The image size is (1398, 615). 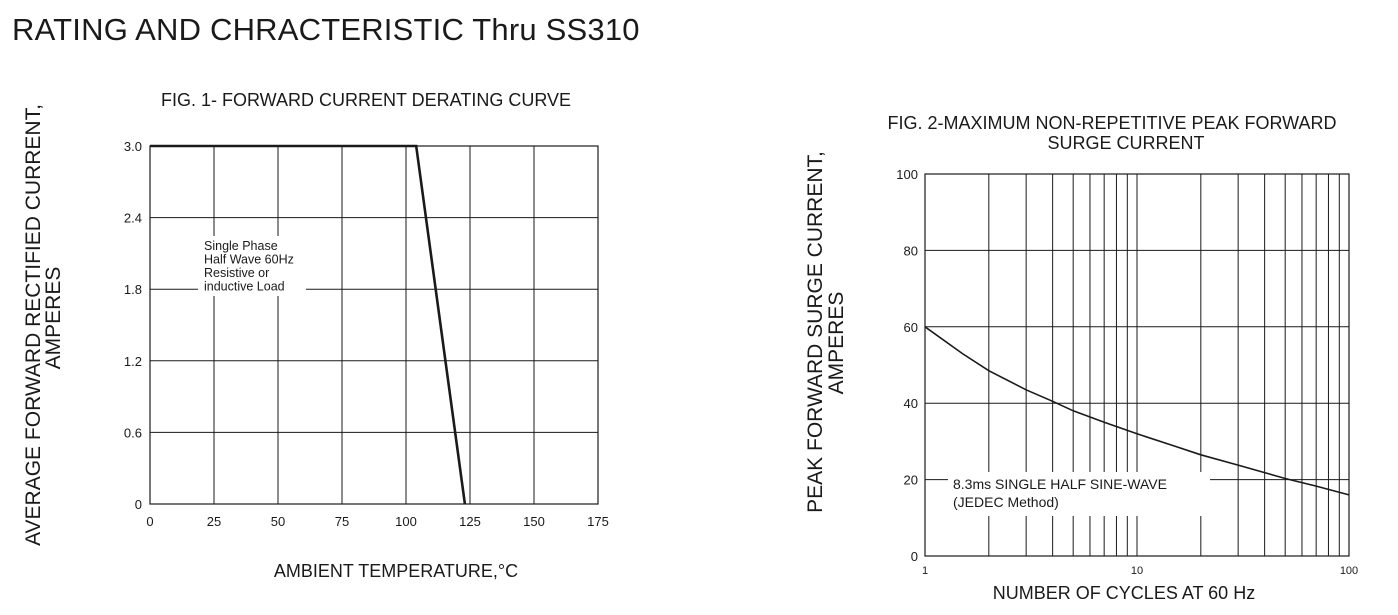 I want to click on fig1-series-line, so click(x=308, y=324).